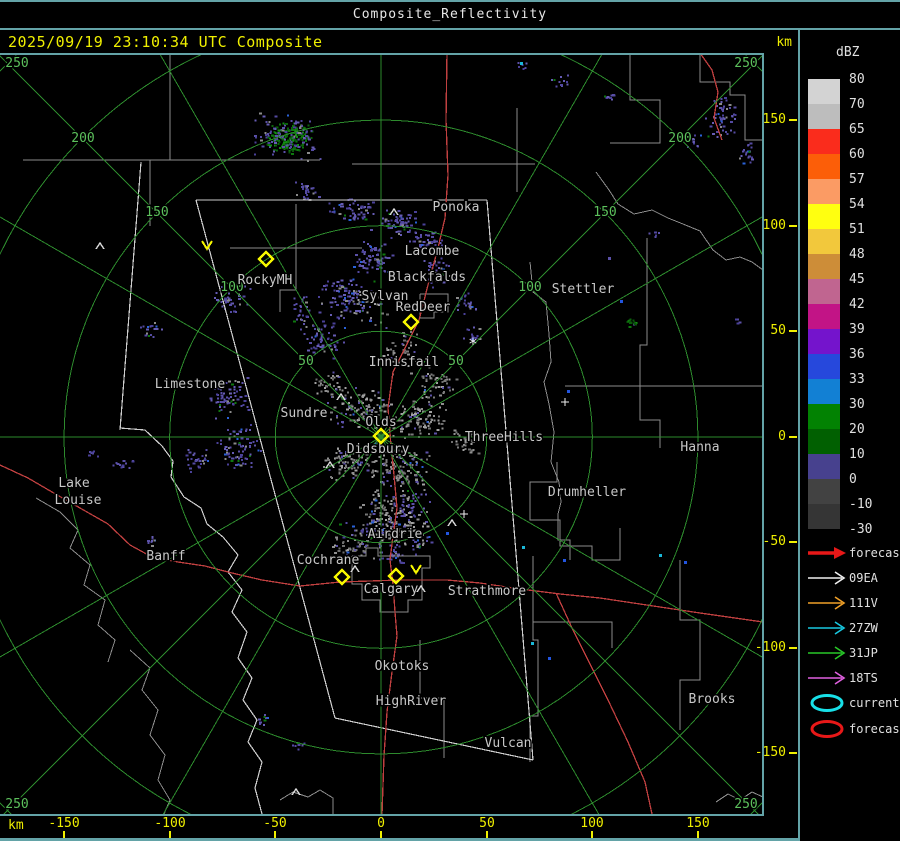 The width and height of the screenshot is (900, 841). What do you see at coordinates (328, 560) in the screenshot?
I see `city-label: Cochrane` at bounding box center [328, 560].